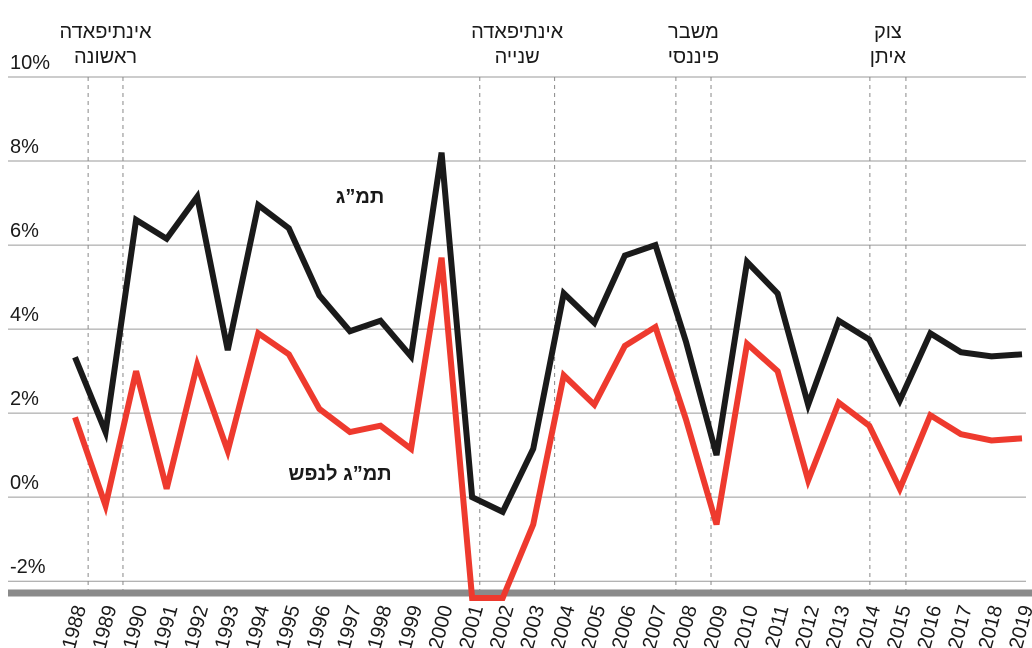 The height and width of the screenshot is (648, 1032). Describe the element at coordinates (899, 625) in the screenshot. I see `x-tick-label: 2015` at that location.